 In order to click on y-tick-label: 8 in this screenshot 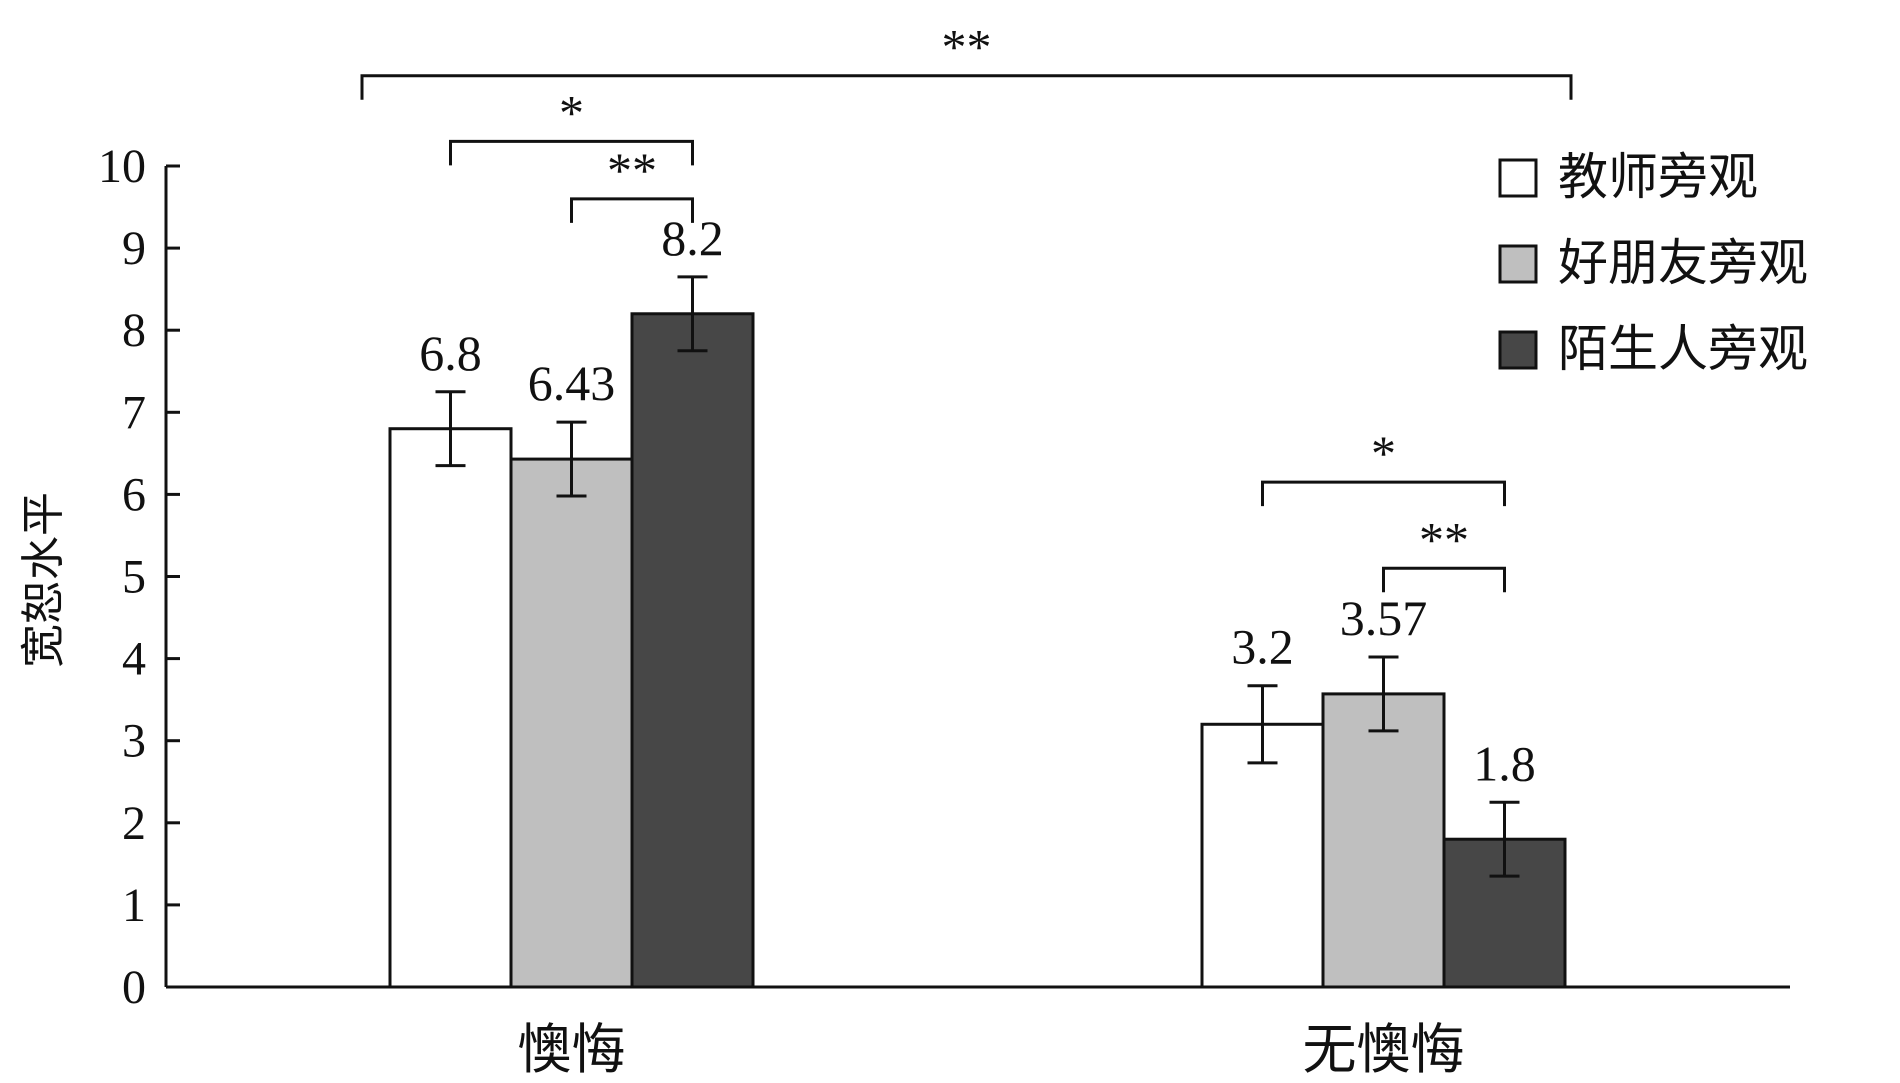, I will do `click(134, 330)`.